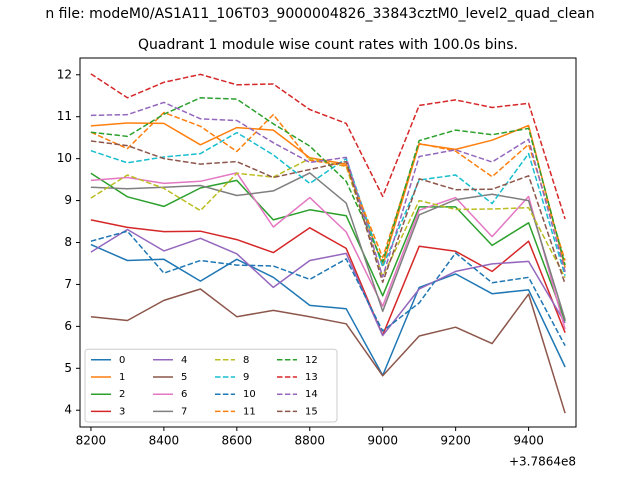  I want to click on legend-label: 6, so click(184, 394).